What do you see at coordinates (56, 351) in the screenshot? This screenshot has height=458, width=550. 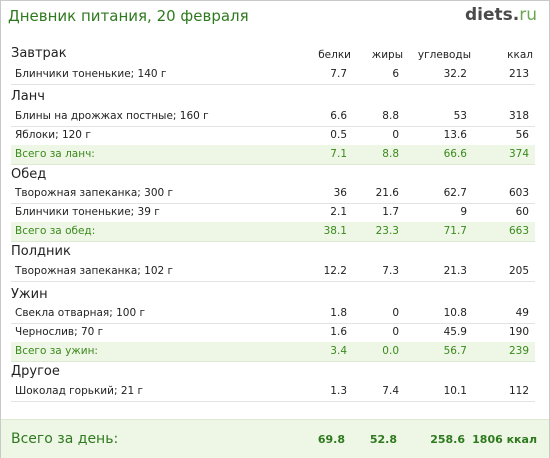 I see `total-label: Всего за ужин:` at bounding box center [56, 351].